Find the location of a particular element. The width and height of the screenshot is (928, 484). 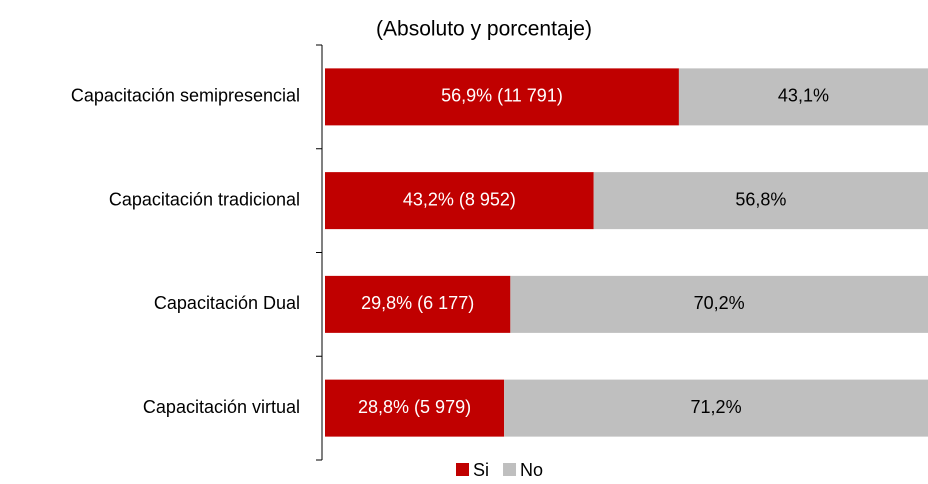

data-label: 56,9% (11 791) is located at coordinates (502, 96).